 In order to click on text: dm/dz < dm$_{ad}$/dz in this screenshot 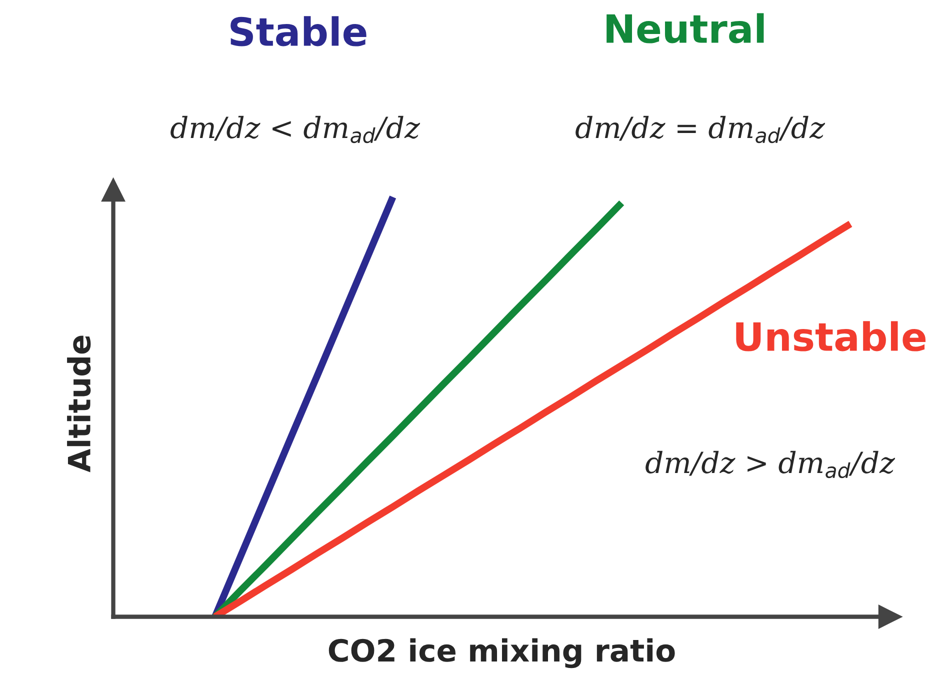, I will do `click(295, 130)`.